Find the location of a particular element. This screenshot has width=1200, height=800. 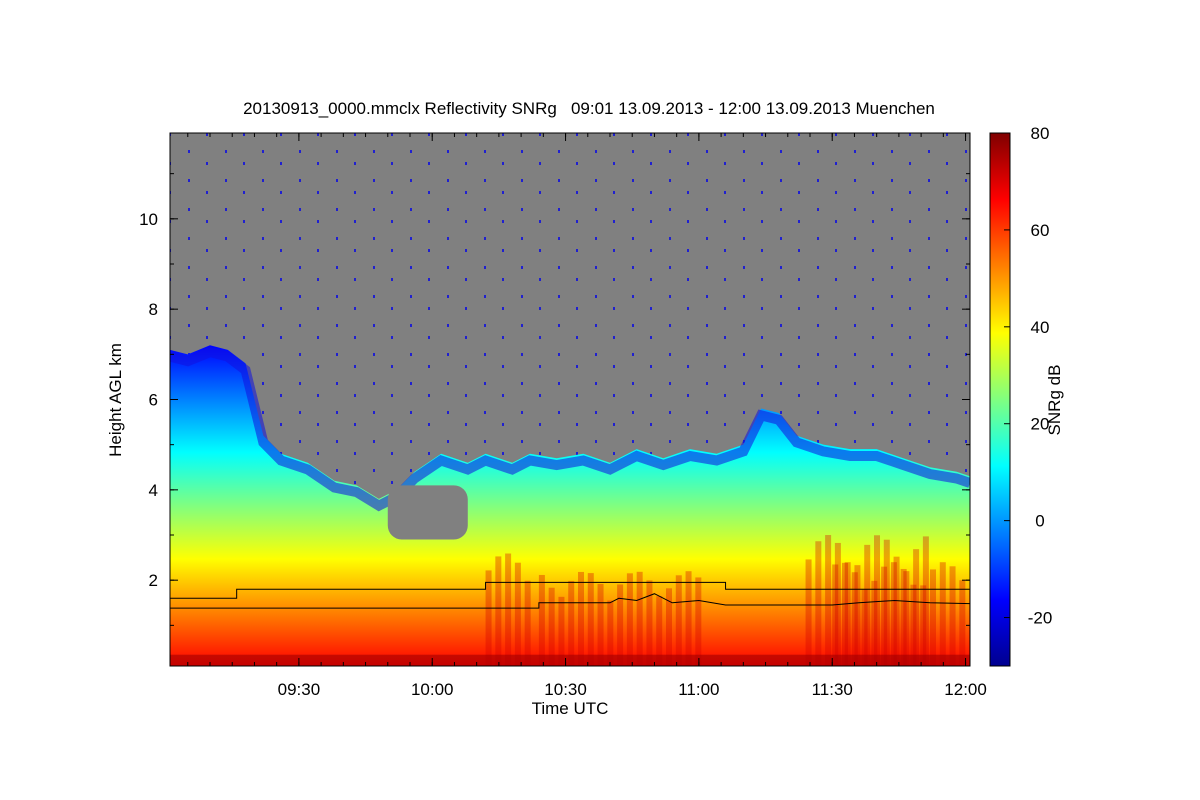

cloud-top-edge is located at coordinates (570, 429).